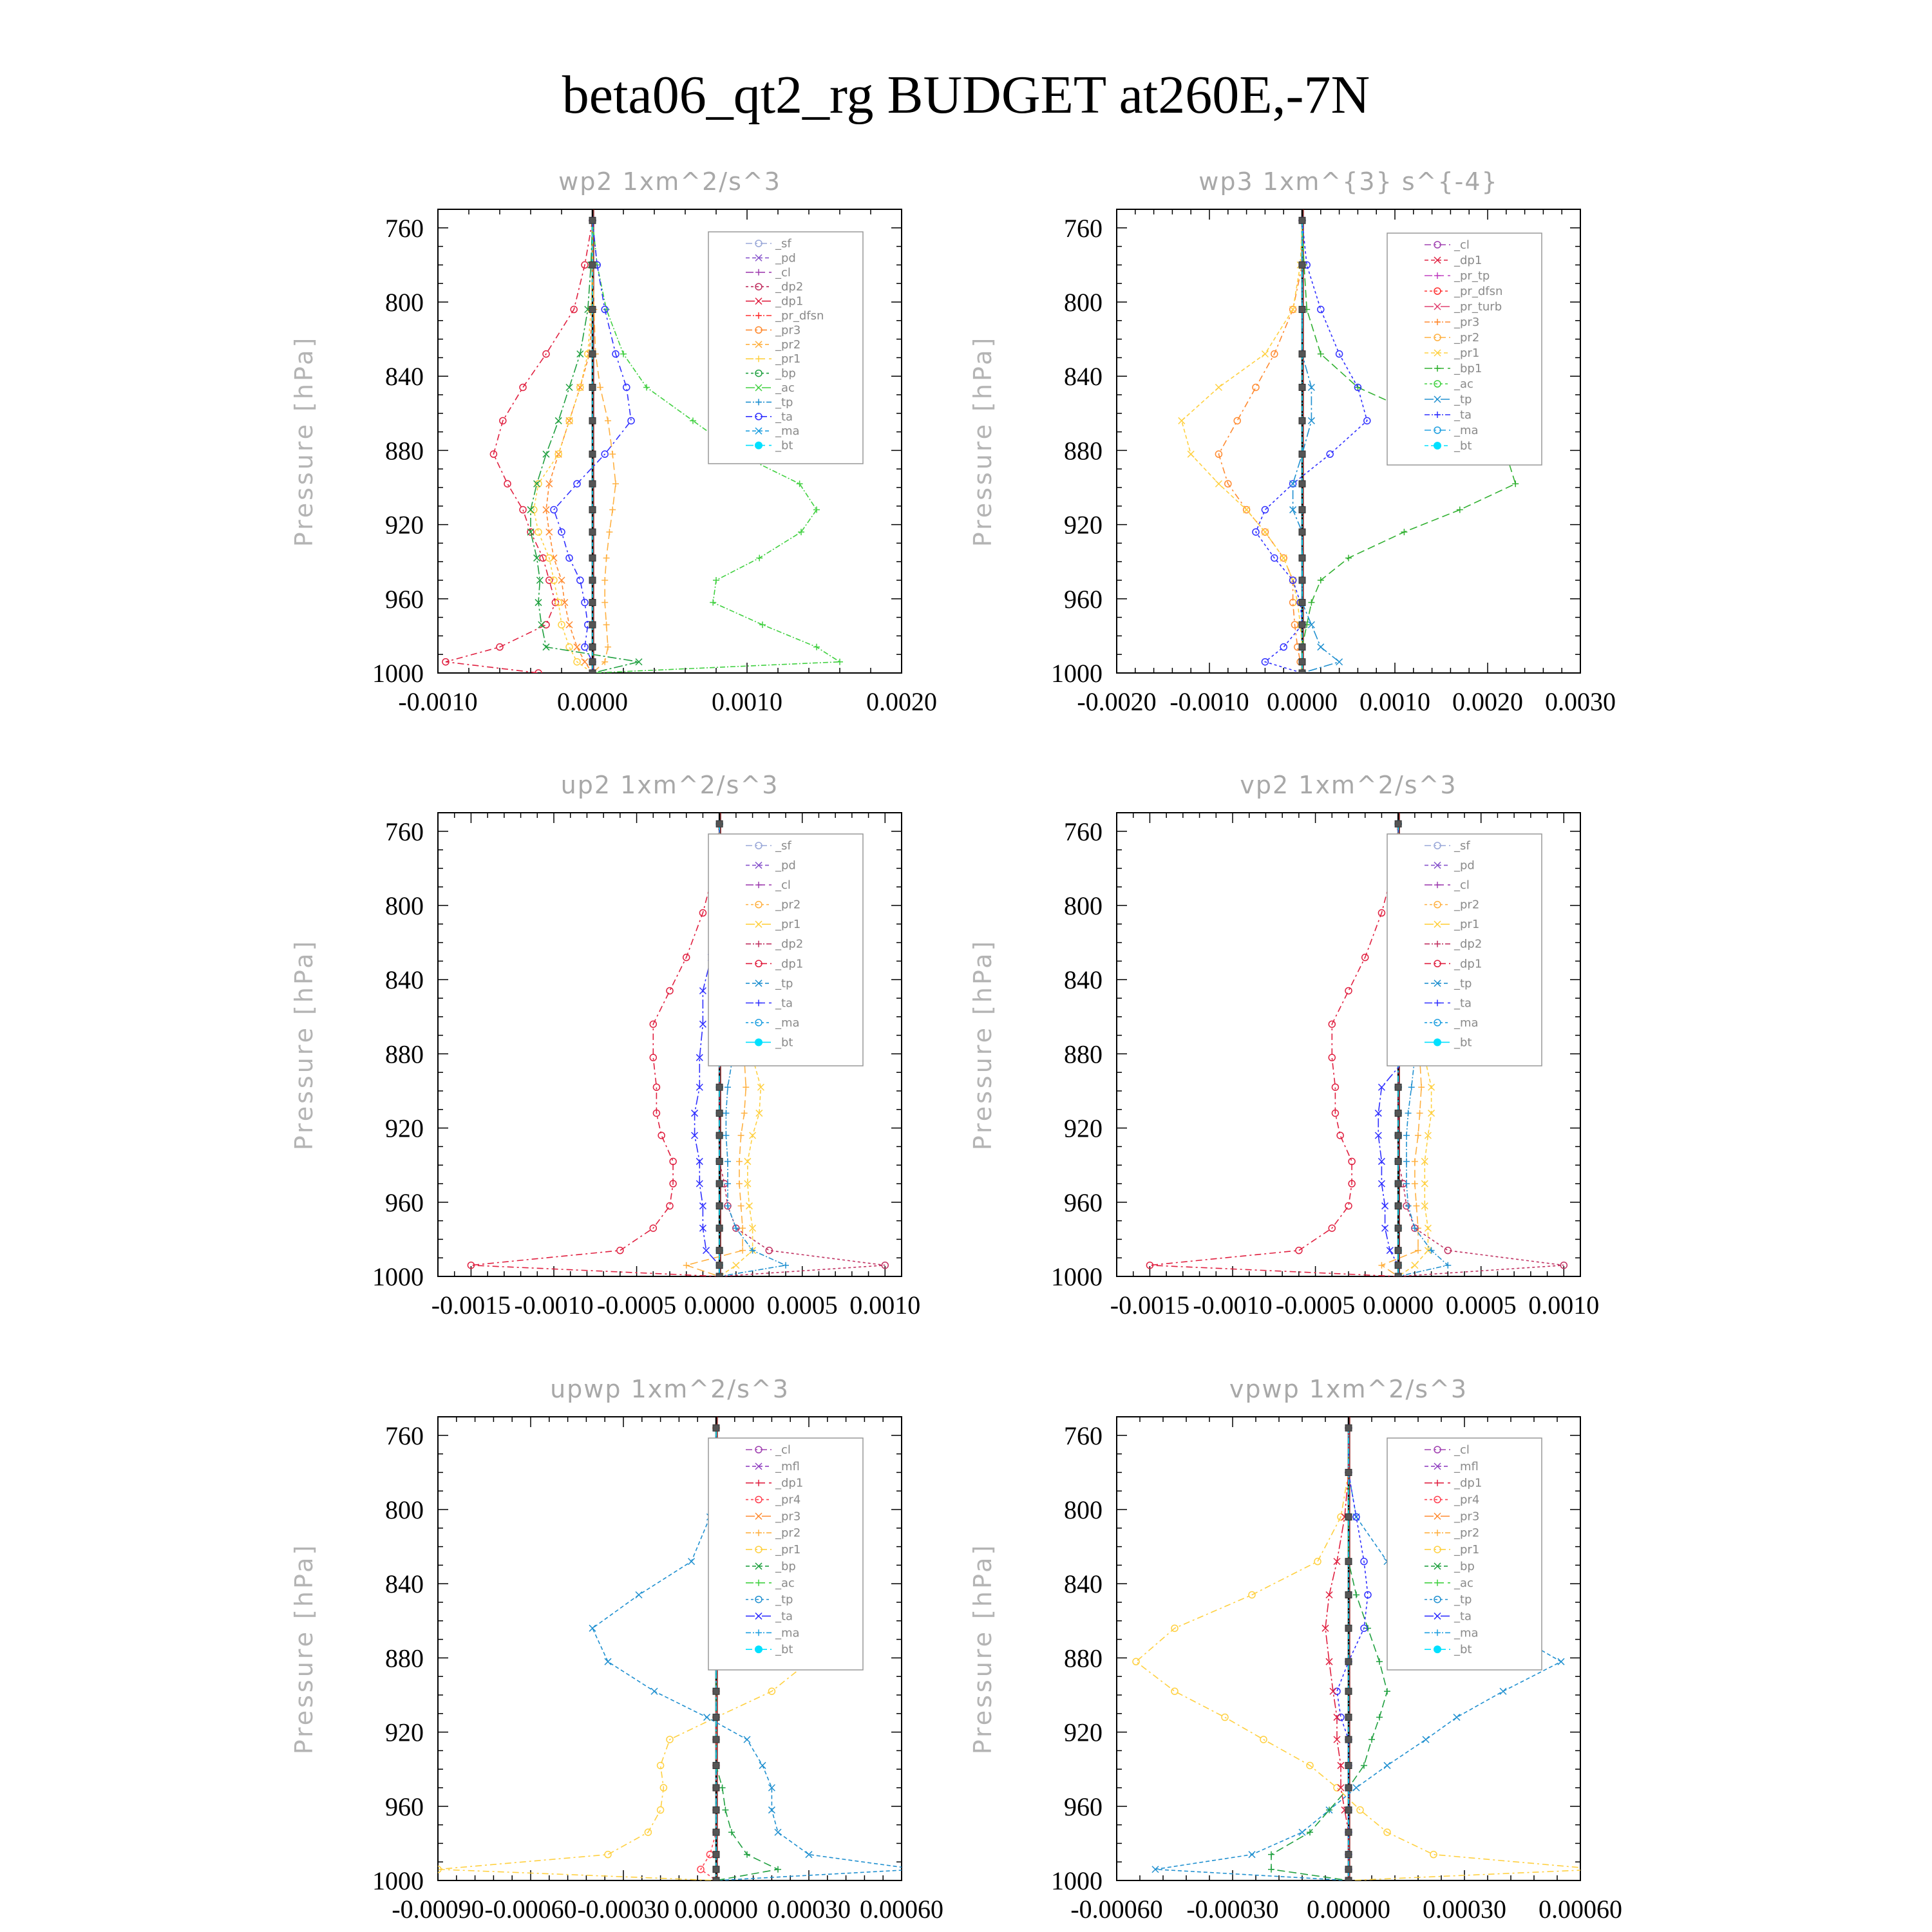 The image size is (1932, 1932). What do you see at coordinates (1083, 302) in the screenshot?
I see `y-tick-label: 800` at bounding box center [1083, 302].